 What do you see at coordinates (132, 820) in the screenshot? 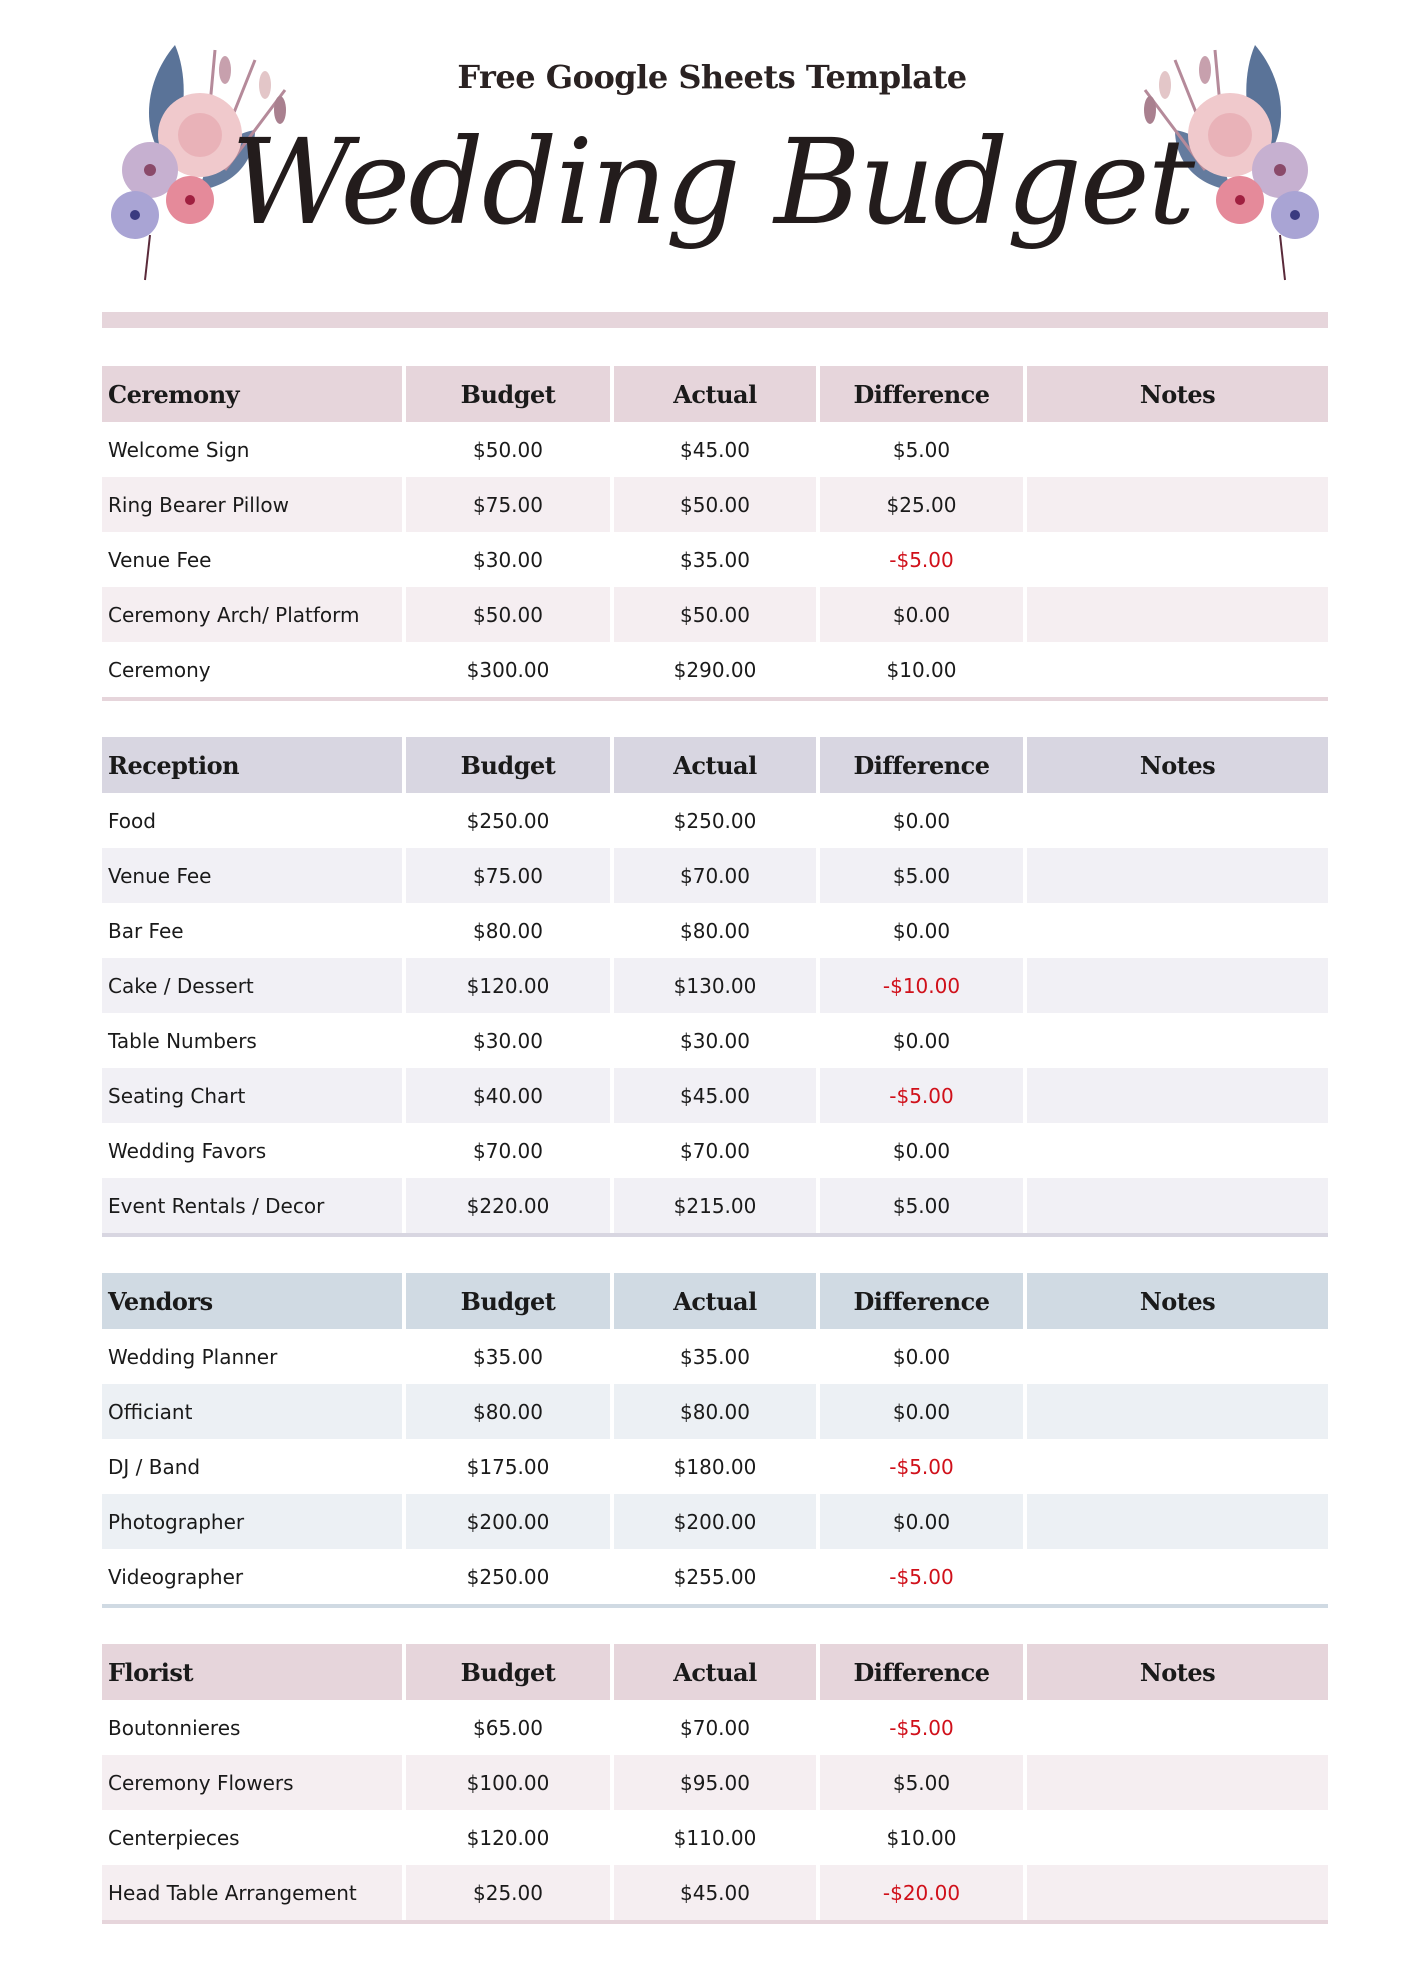
I see `item-cell: Food` at bounding box center [132, 820].